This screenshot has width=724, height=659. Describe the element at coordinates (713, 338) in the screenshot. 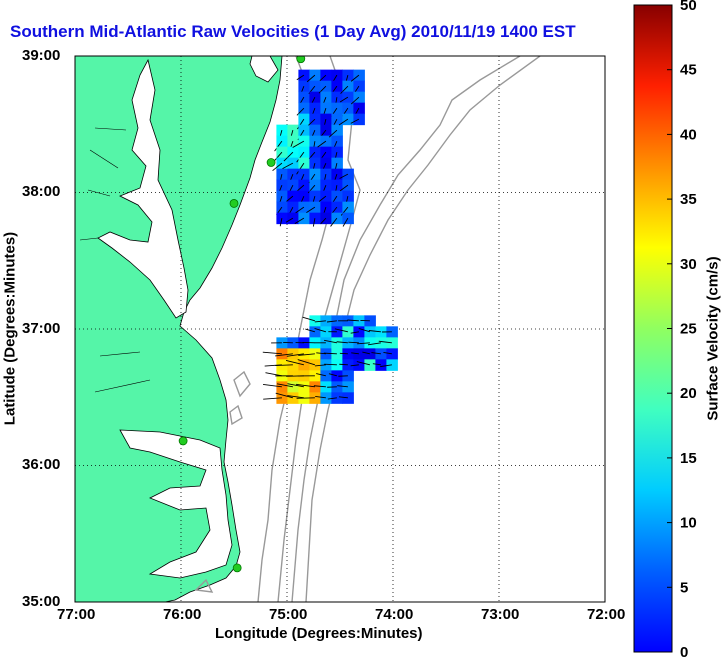

I see `colorbar-label: Surface Velocity (cm/s)` at that location.